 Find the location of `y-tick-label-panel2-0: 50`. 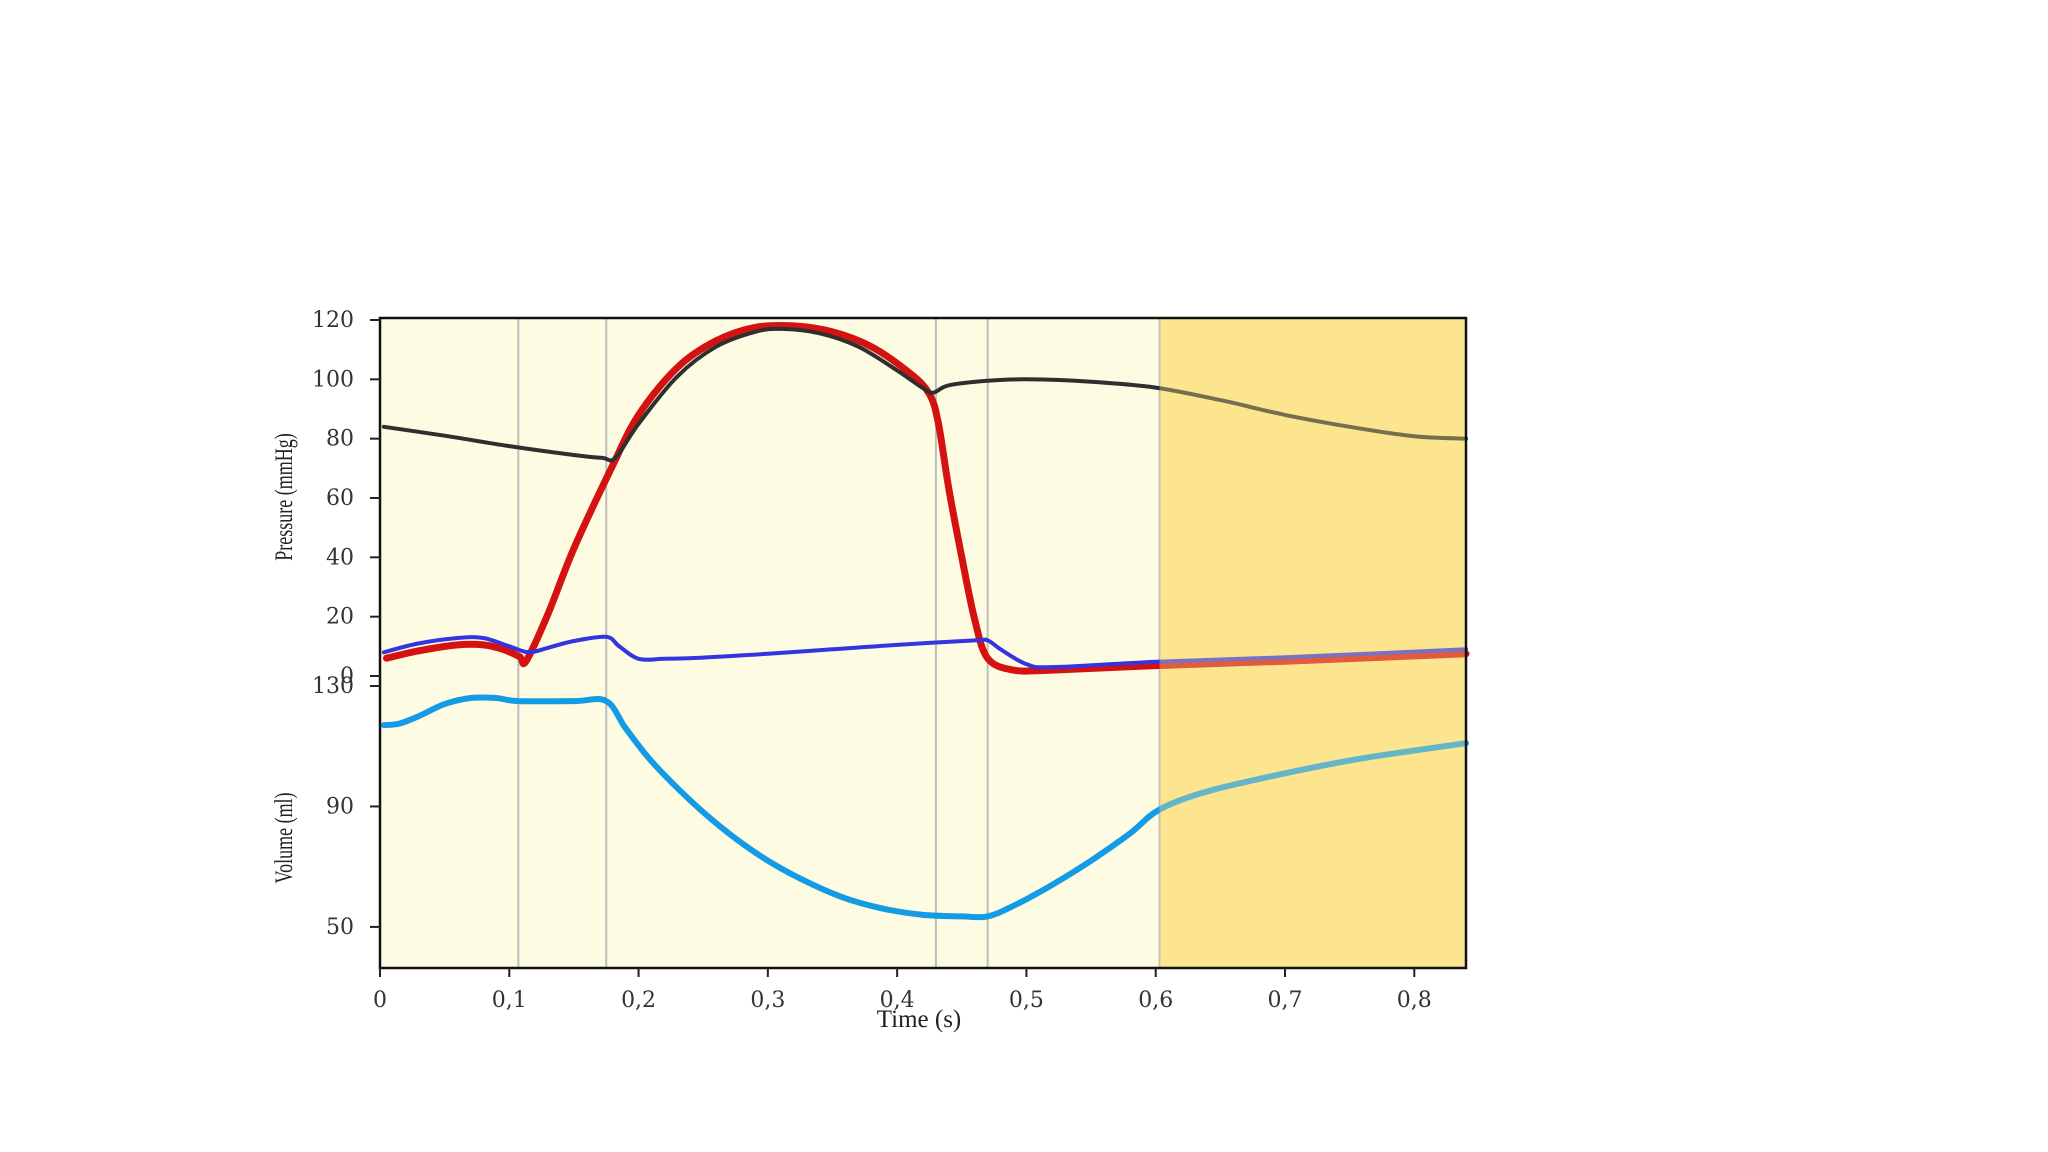

y-tick-label-panel2-0: 50 is located at coordinates (340, 927).